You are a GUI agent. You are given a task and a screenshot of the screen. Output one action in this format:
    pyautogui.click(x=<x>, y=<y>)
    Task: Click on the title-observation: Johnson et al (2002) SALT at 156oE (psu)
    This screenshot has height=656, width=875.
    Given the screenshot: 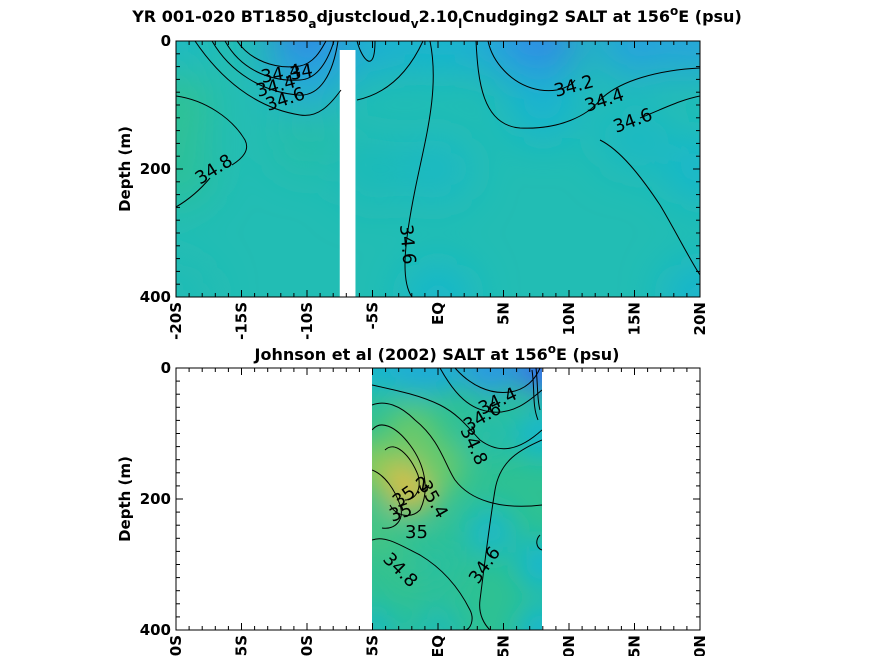 What is the action you would take?
    pyautogui.click(x=437, y=353)
    